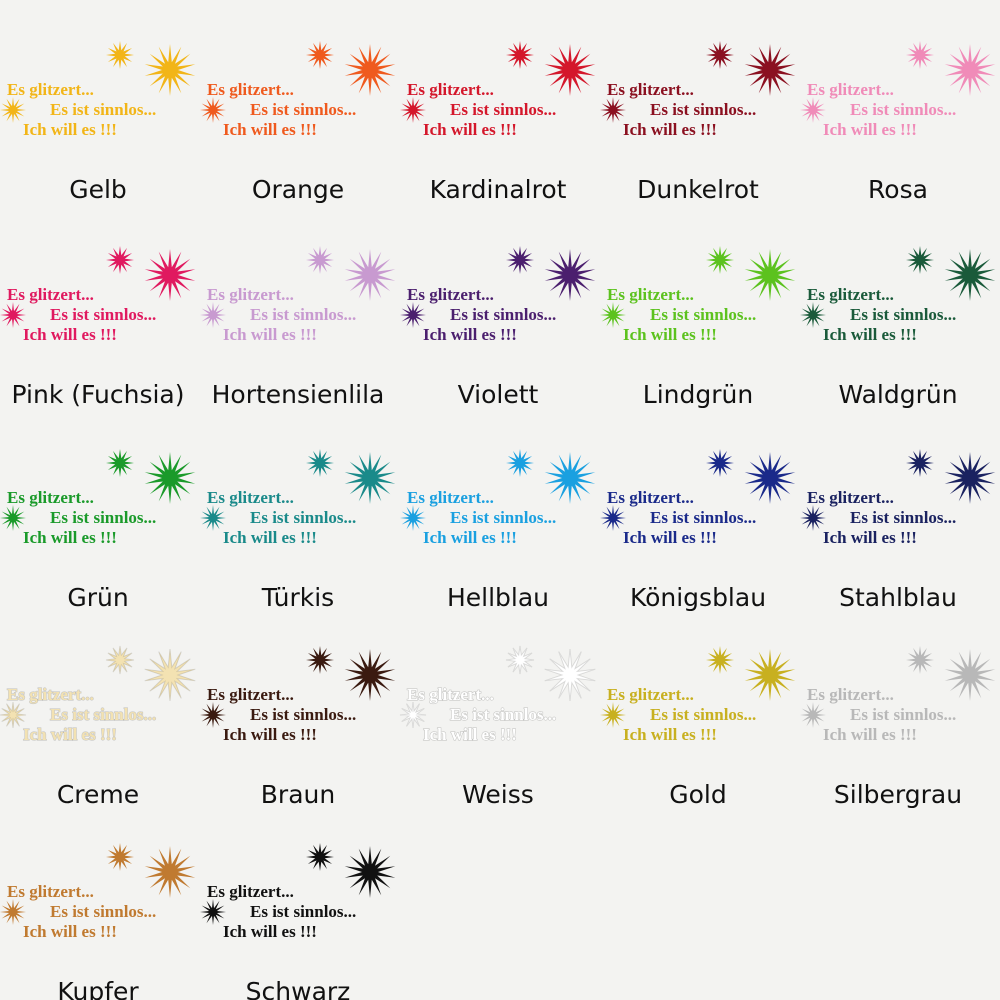  I want to click on color-name: Creme, so click(98, 794).